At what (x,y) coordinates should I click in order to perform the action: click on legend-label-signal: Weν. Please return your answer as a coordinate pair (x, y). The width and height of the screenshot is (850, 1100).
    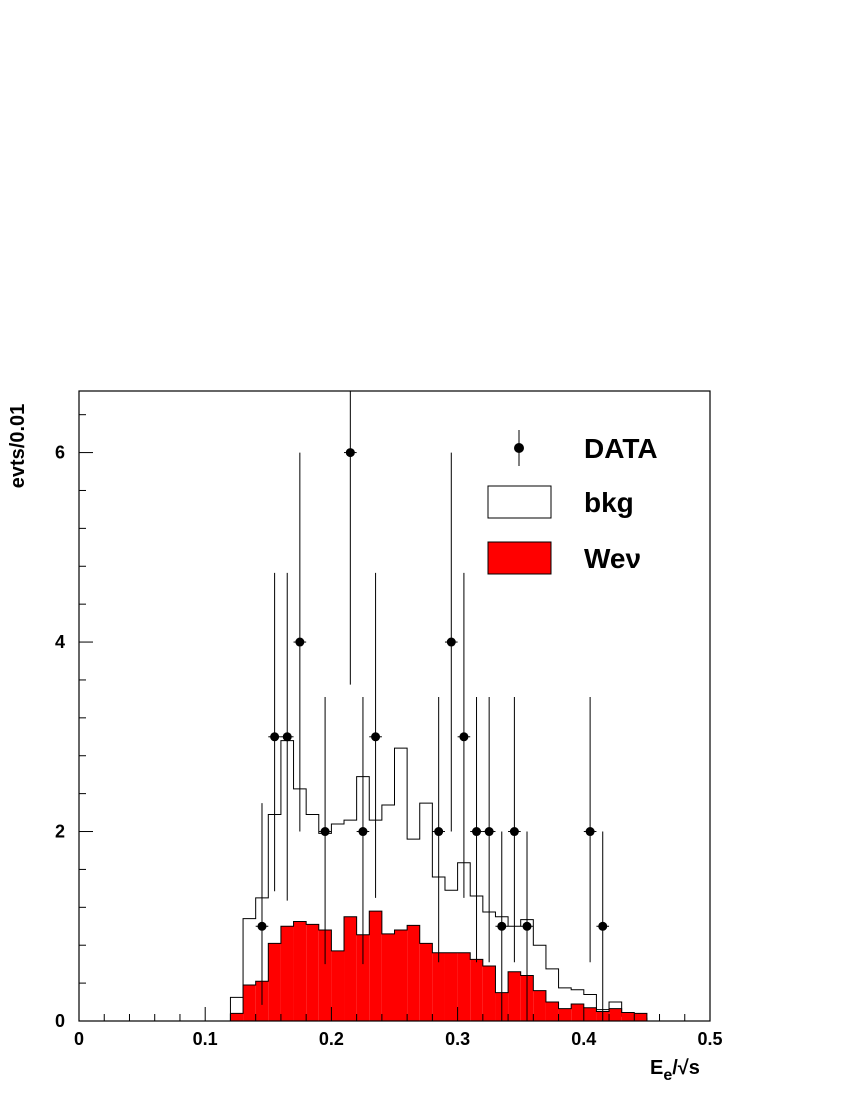
    Looking at the image, I should click on (612, 558).